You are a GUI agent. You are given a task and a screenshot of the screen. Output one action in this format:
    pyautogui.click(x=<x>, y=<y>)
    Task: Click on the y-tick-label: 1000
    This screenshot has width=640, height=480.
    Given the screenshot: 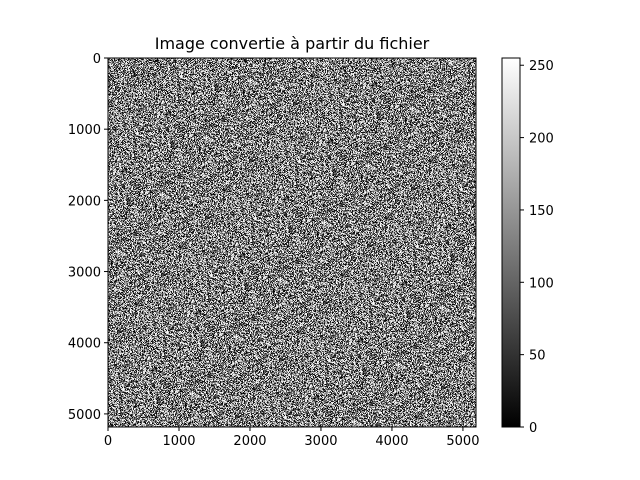 What is the action you would take?
    pyautogui.click(x=84, y=130)
    